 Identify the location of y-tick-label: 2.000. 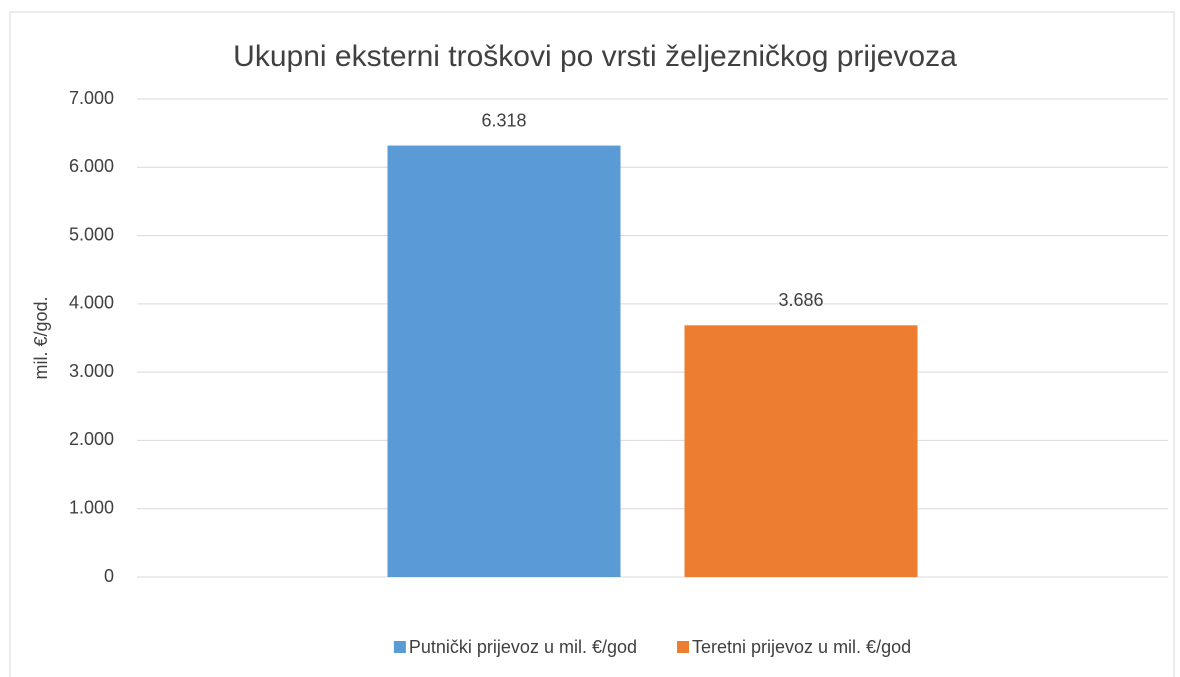
(91, 439).